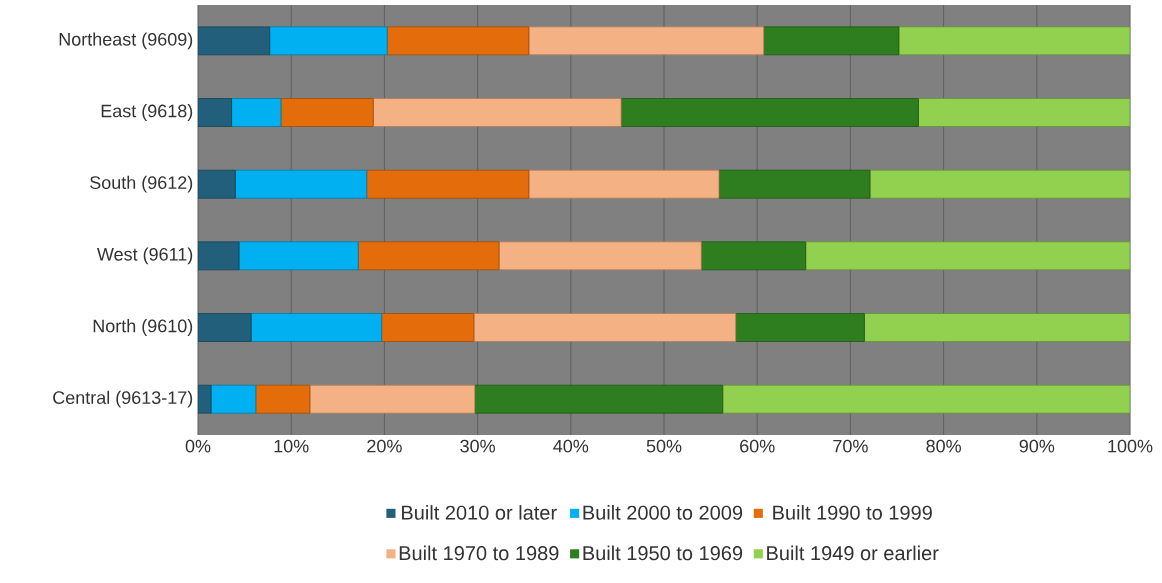  Describe the element at coordinates (664, 446) in the screenshot. I see `x-tick-label: 50%` at that location.